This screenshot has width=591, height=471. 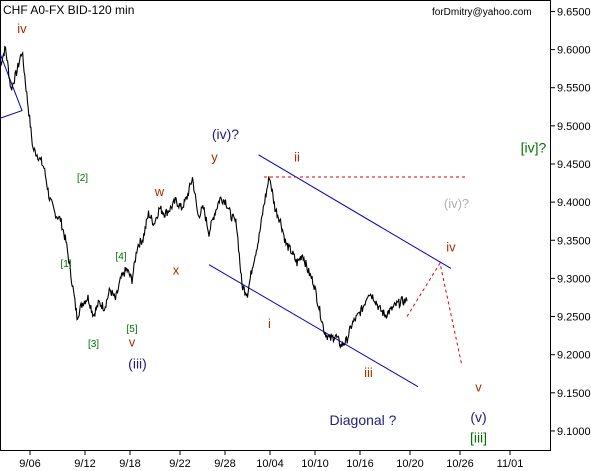 I want to click on wave-label: [1], so click(x=65, y=264).